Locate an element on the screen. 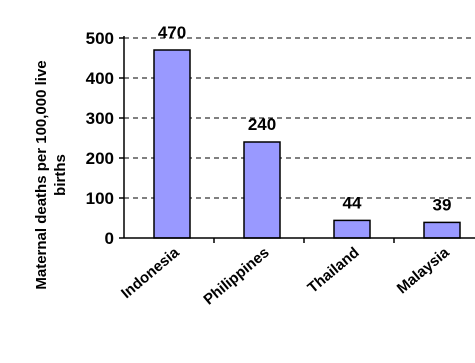  x-tick-label: Malaysia is located at coordinates (423, 271).